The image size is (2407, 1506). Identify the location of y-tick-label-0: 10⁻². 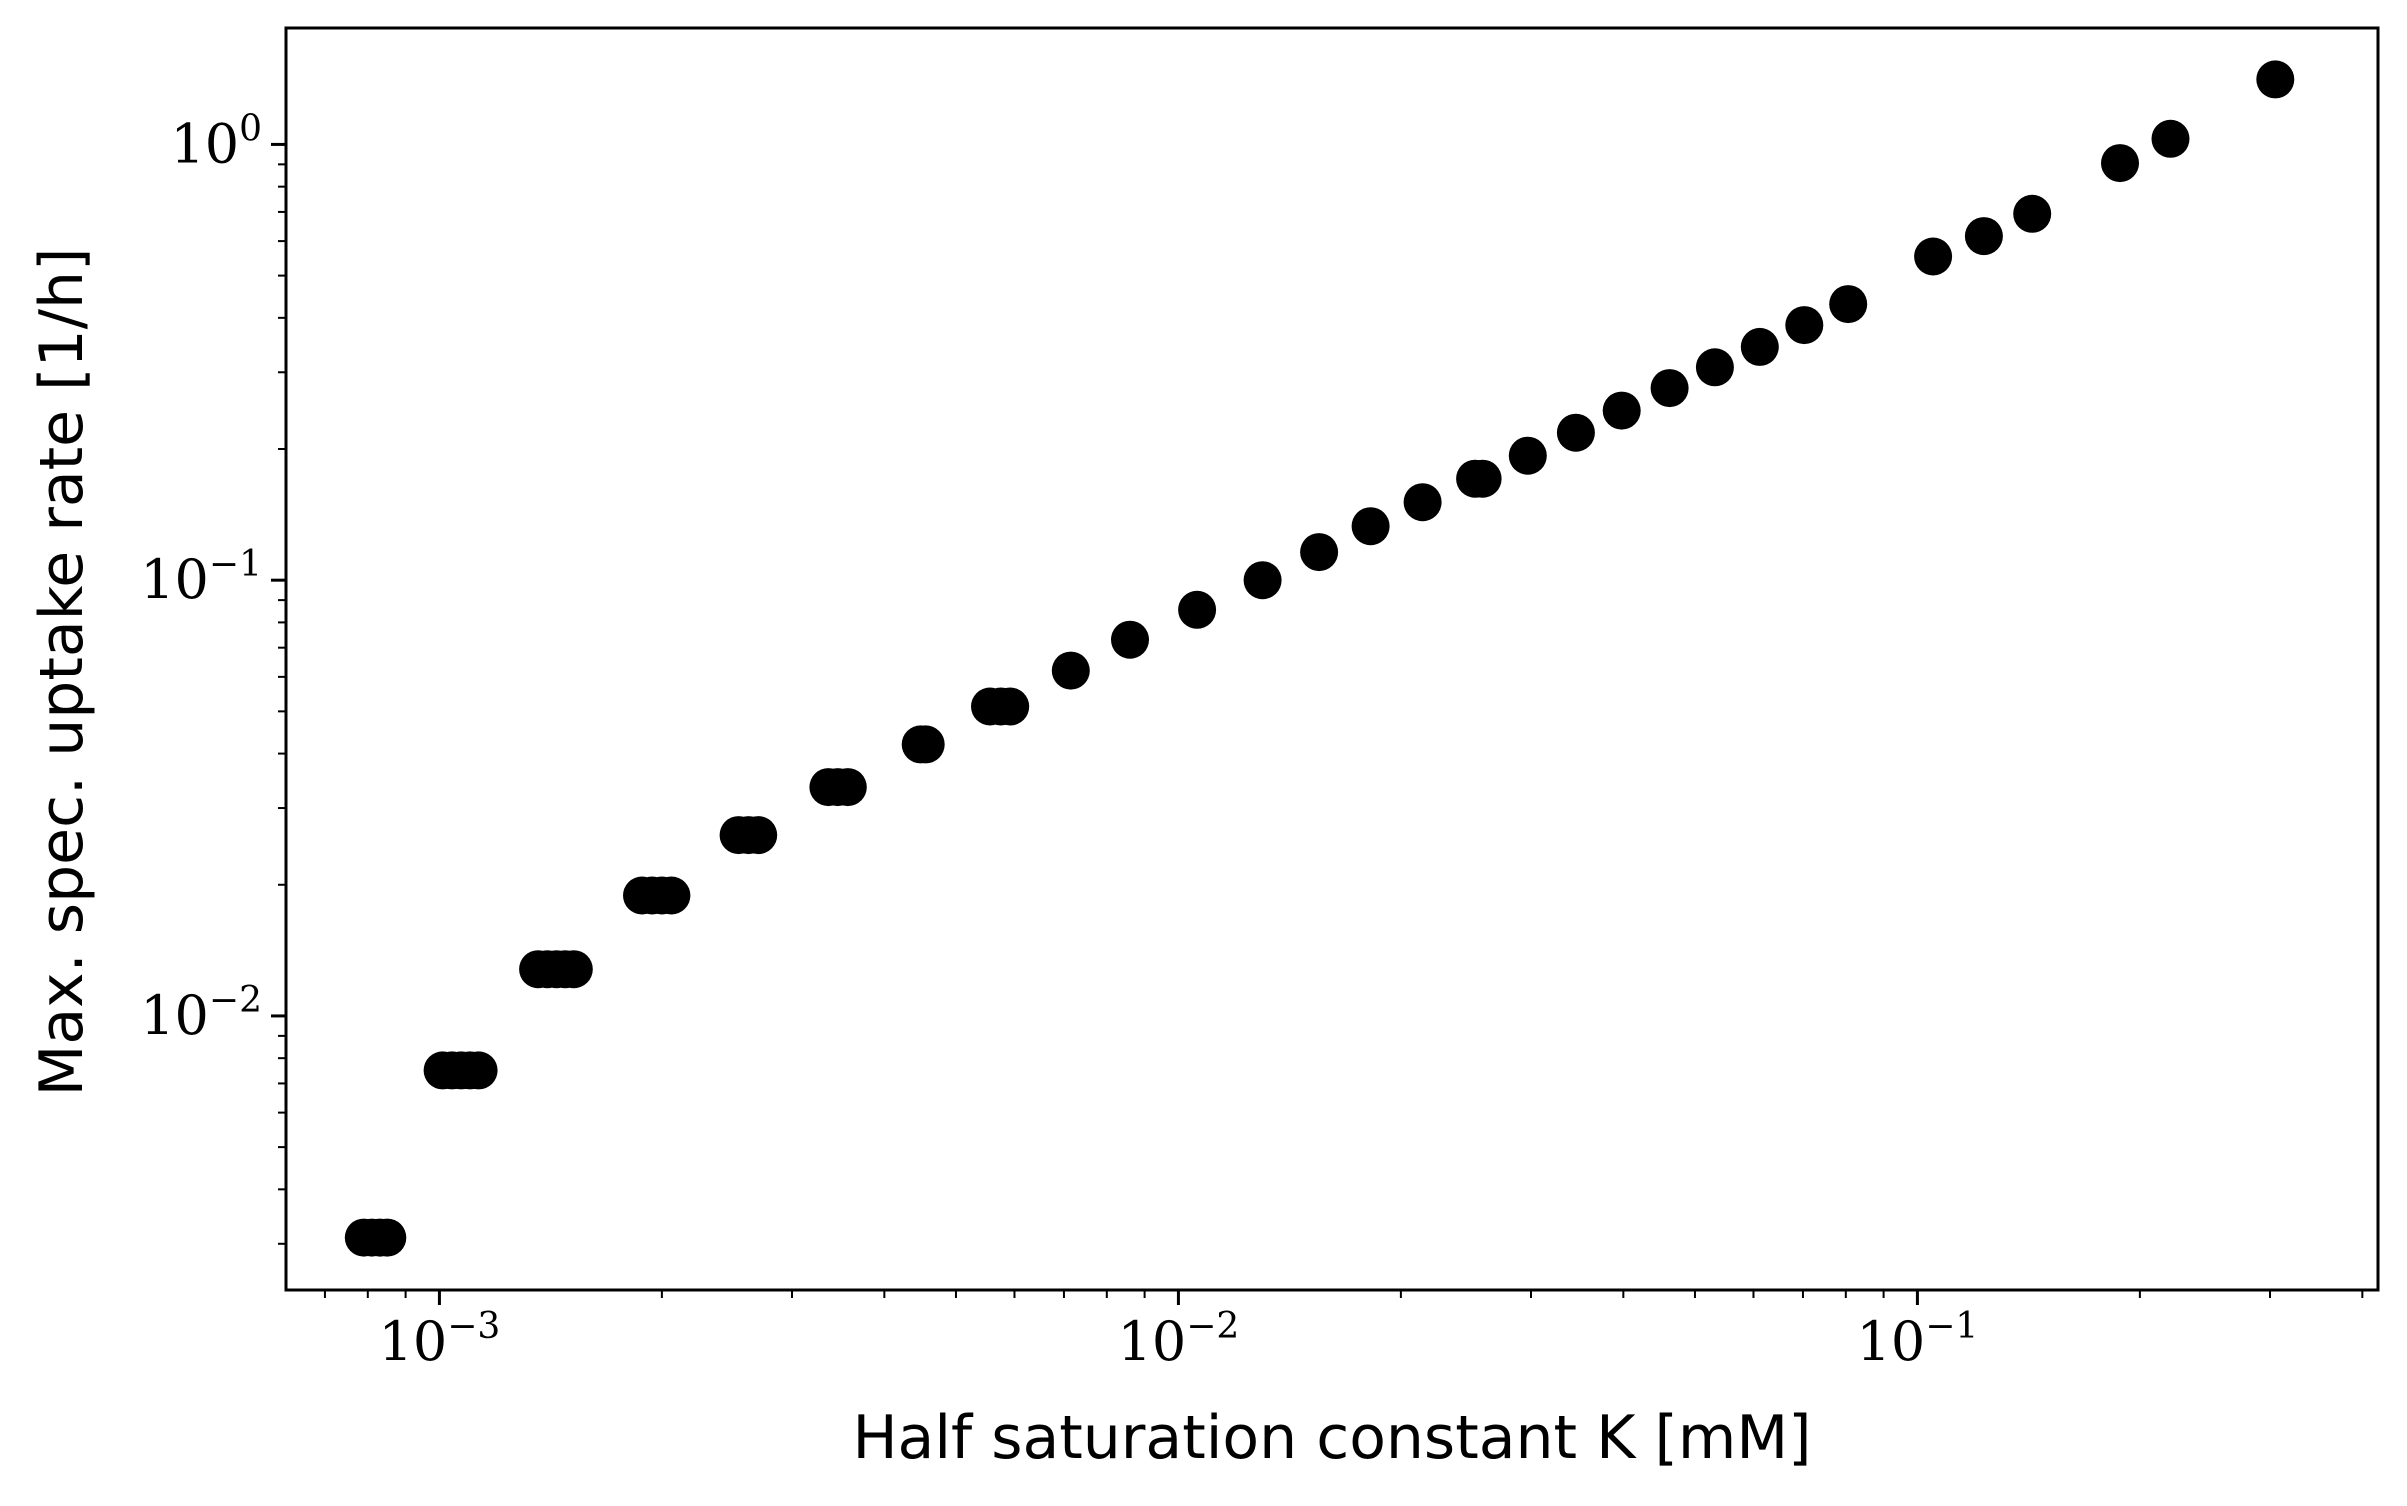
(201, 1013).